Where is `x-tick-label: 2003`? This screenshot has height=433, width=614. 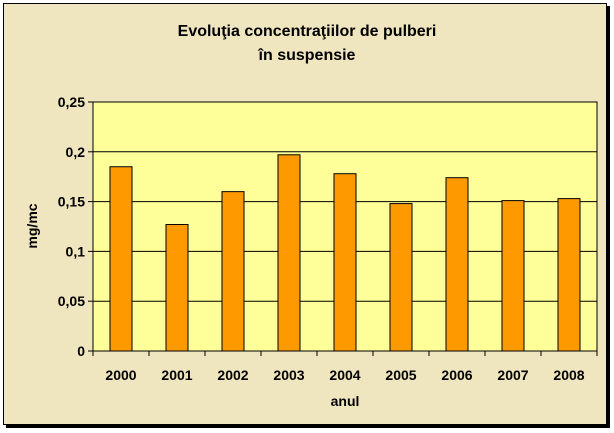
x-tick-label: 2003 is located at coordinates (288, 375).